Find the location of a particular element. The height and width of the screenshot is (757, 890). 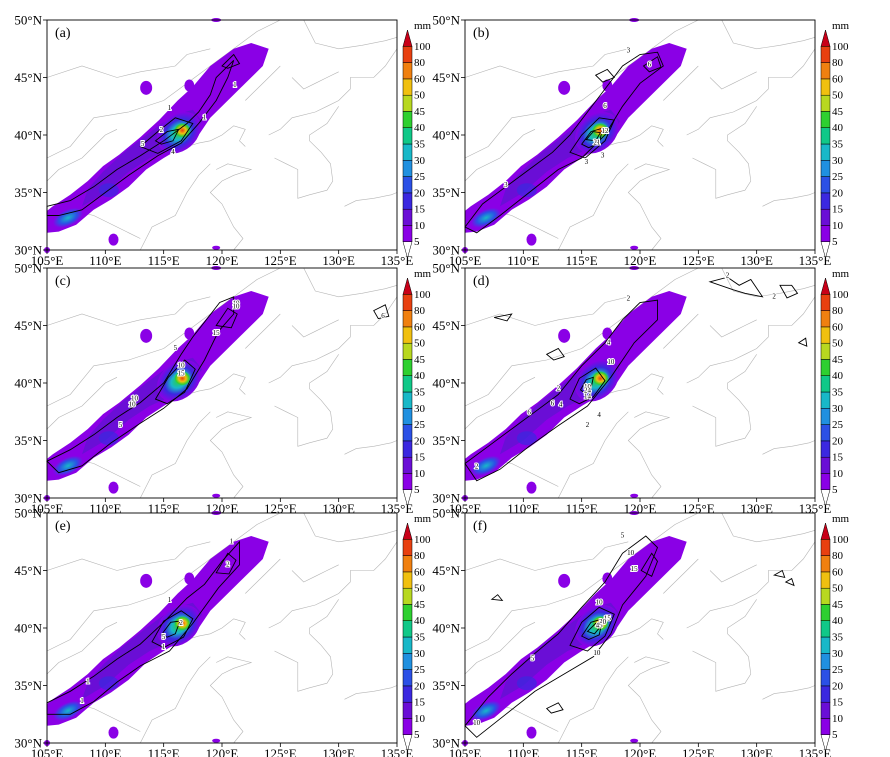

panel-label: (f) is located at coordinates (480, 526).